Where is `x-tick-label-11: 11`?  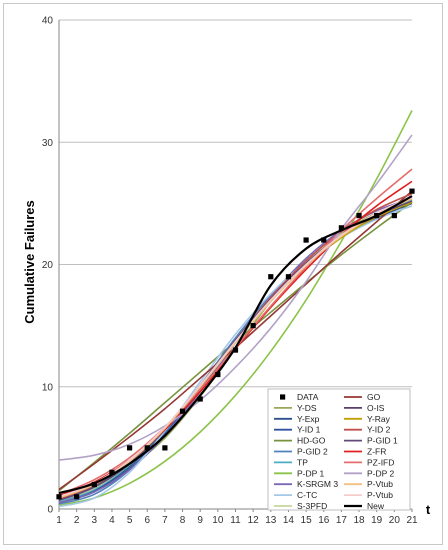
x-tick-label-11: 11 is located at coordinates (235, 520).